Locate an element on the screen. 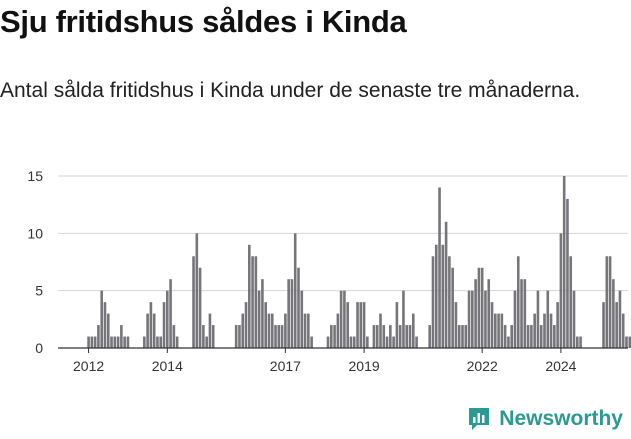 The height and width of the screenshot is (439, 631). x-tick-label: 2017 is located at coordinates (285, 366).